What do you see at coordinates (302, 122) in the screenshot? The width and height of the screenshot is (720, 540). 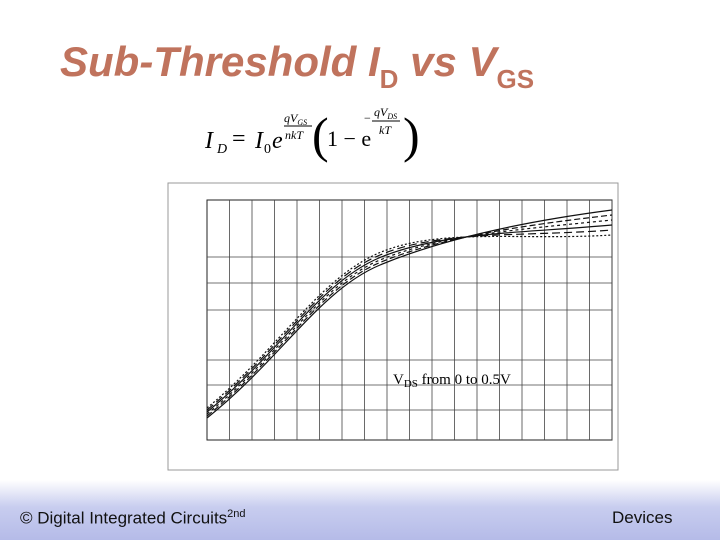 I see `formula-text: GS` at bounding box center [302, 122].